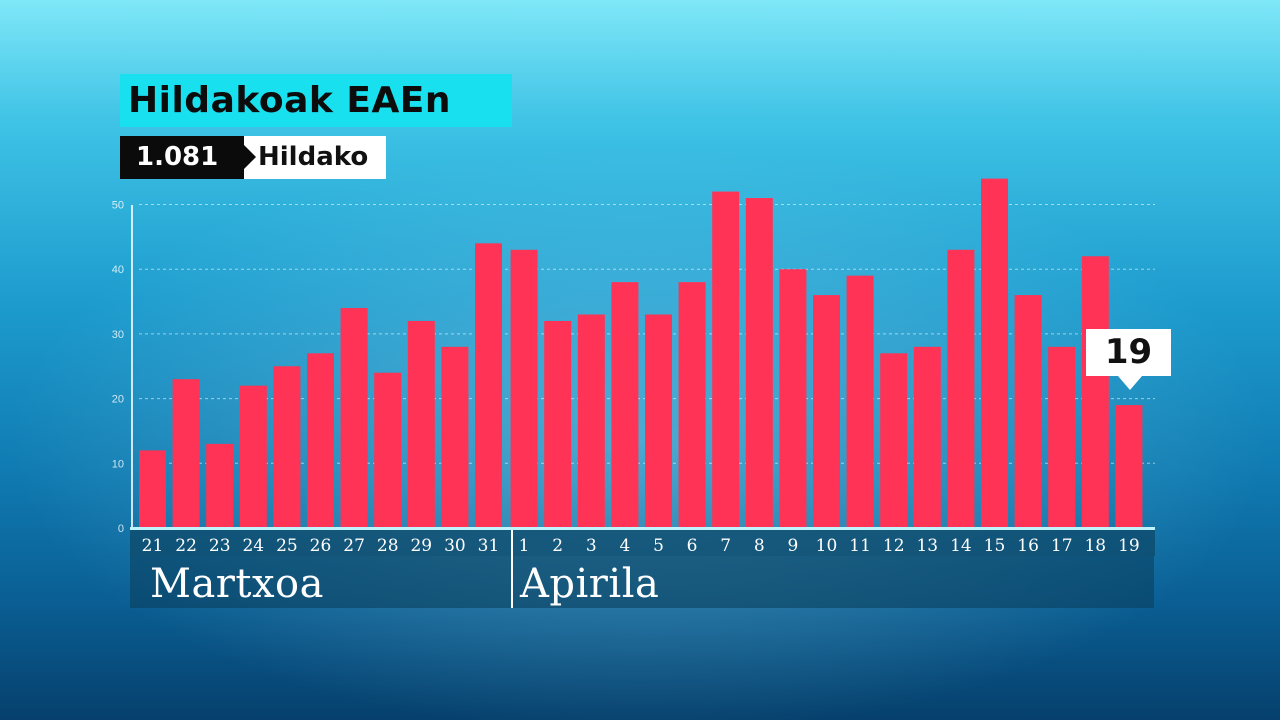 The height and width of the screenshot is (720, 1280). I want to click on x-tick-label: 17, so click(1062, 546).